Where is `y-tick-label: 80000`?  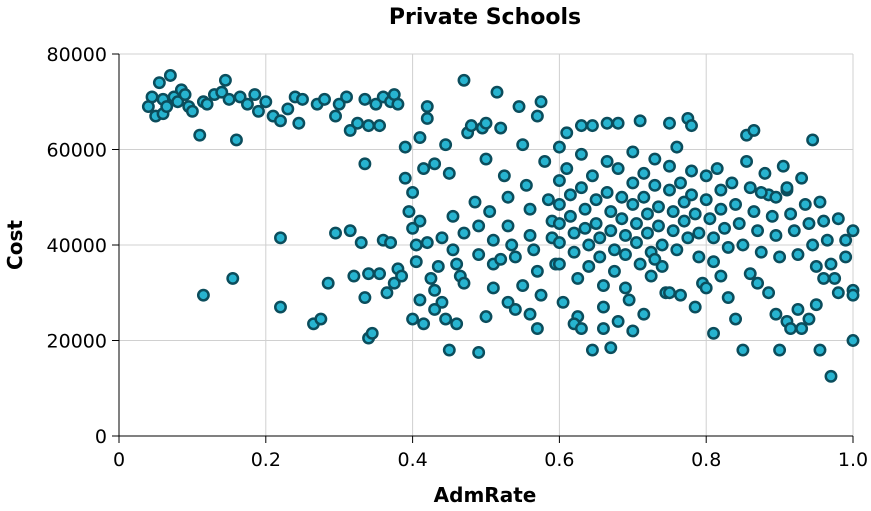
y-tick-label: 80000 is located at coordinates (77, 55).